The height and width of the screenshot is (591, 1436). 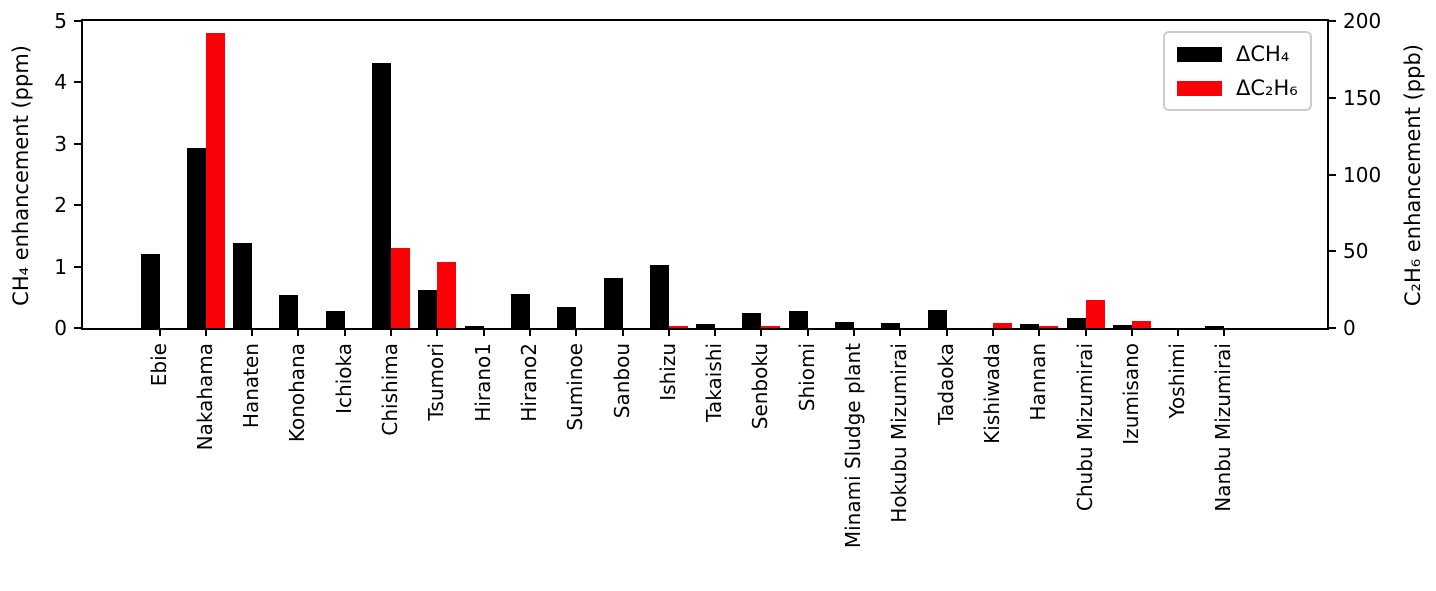 I want to click on x-category-label: Tadaoka, so click(x=945, y=384).